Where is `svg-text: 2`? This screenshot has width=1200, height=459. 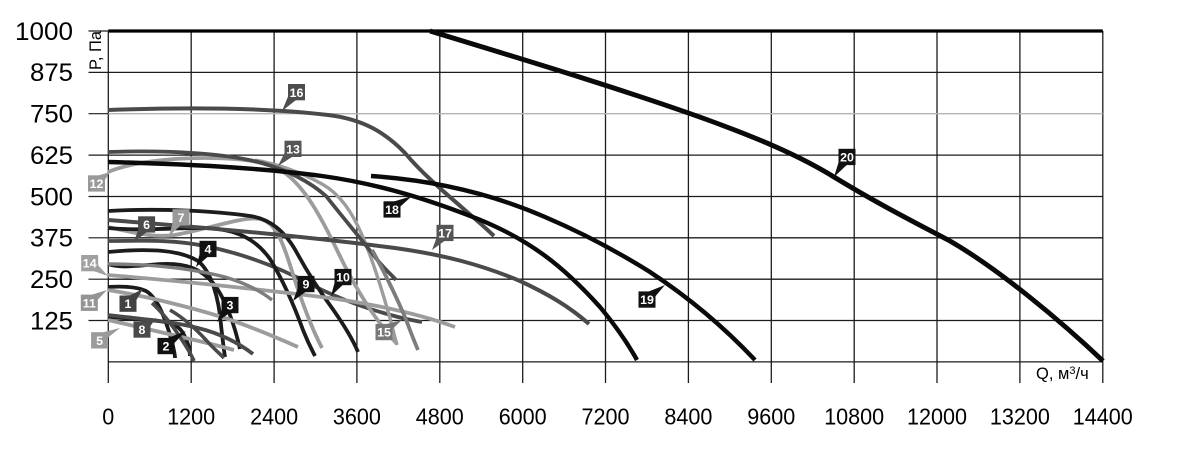 svg-text: 2 is located at coordinates (166, 347).